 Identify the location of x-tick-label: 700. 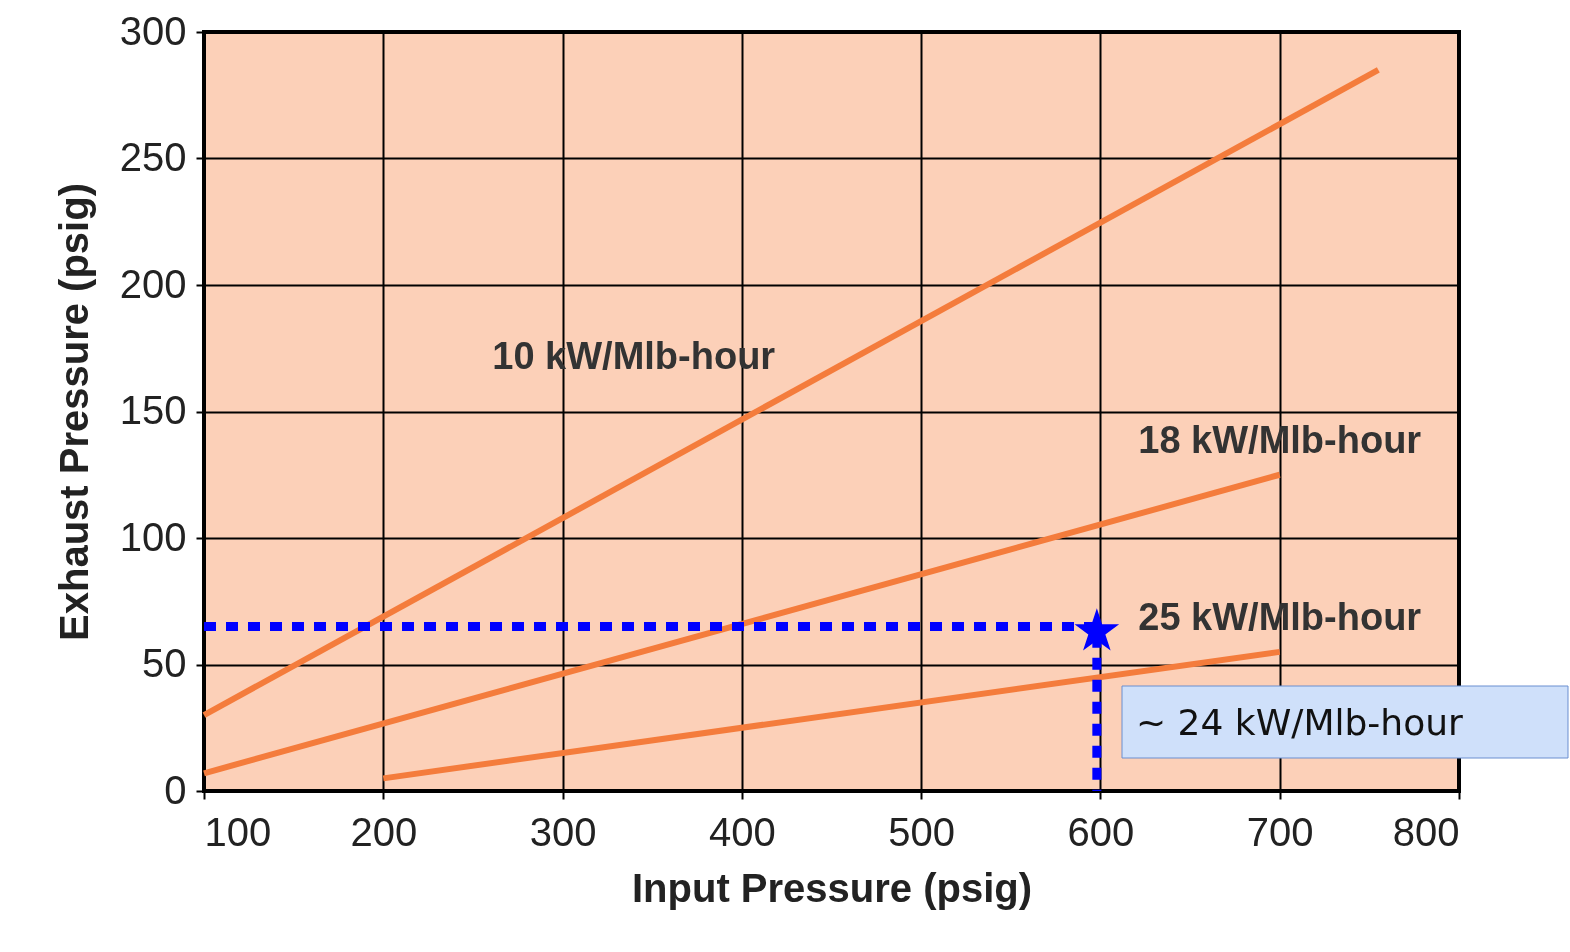
(1280, 831).